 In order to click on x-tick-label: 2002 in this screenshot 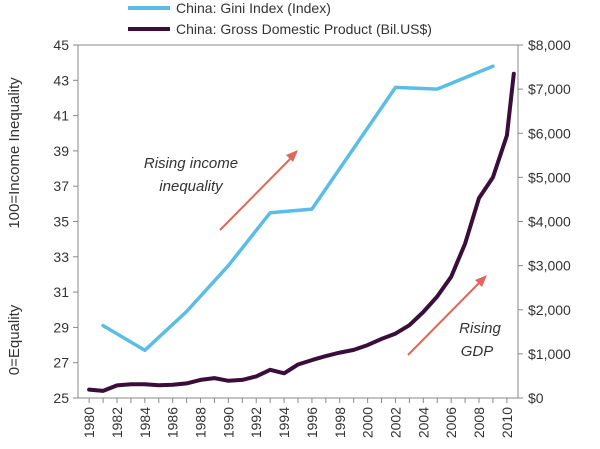, I will do `click(395, 422)`.